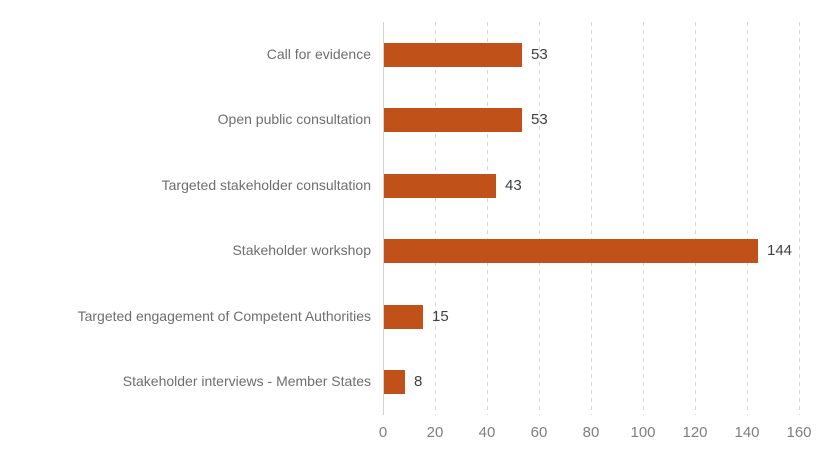 The image size is (838, 461). I want to click on data-label: 144, so click(780, 250).